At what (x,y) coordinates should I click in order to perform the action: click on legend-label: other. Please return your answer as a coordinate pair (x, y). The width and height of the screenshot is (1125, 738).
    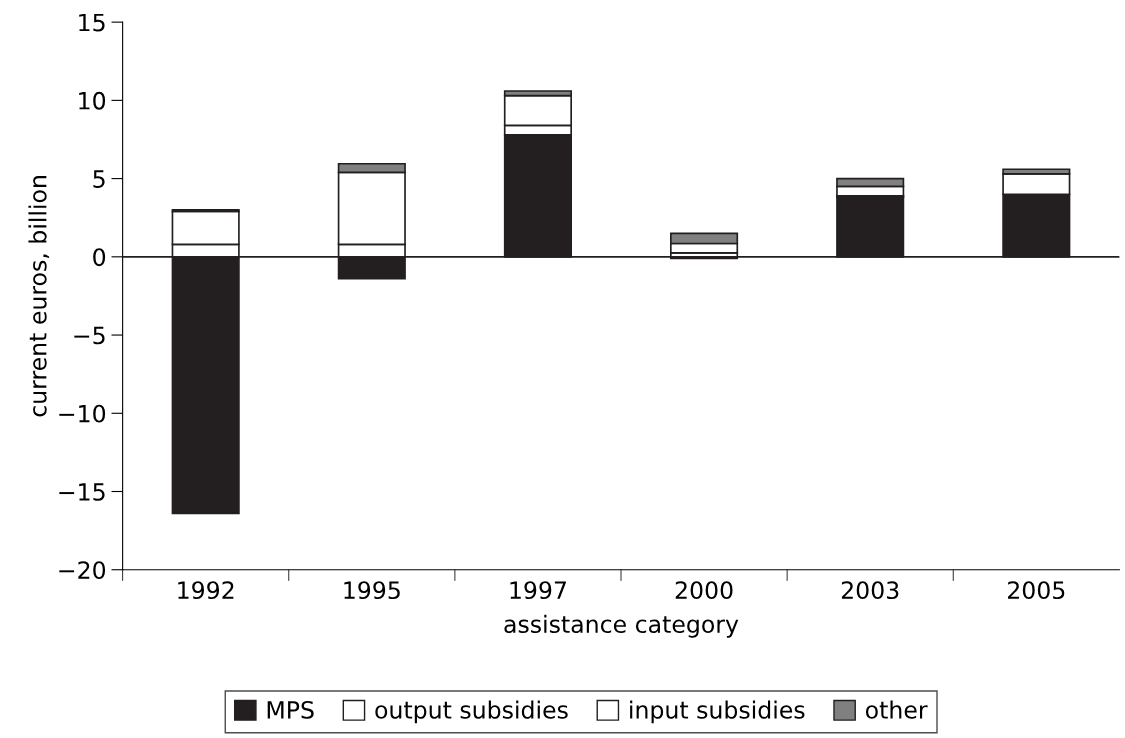
    Looking at the image, I should click on (896, 709).